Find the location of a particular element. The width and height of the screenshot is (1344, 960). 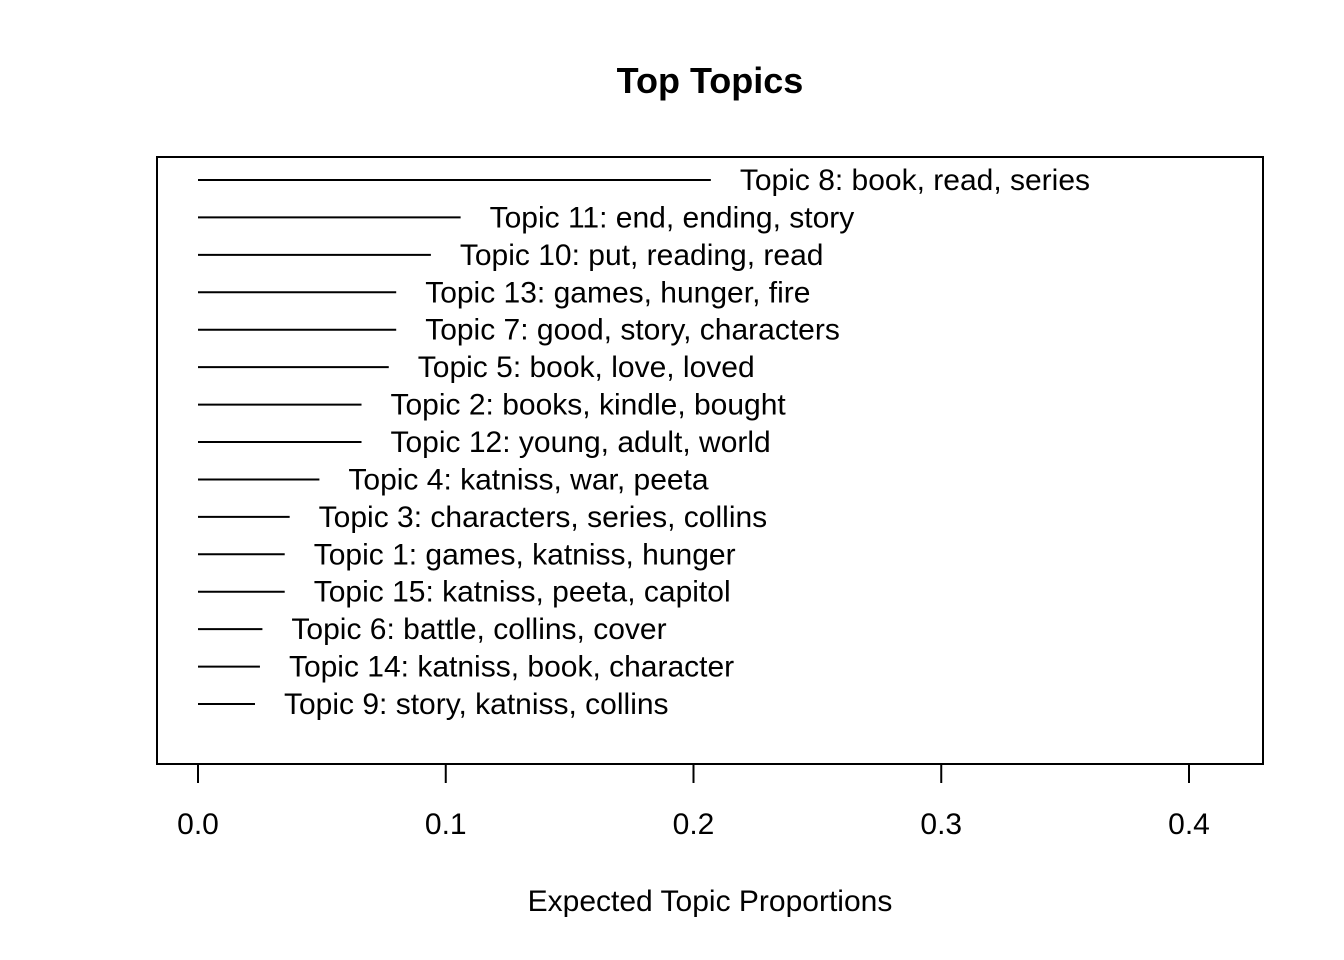

topic-label: Topic 6: battle, collins, cover is located at coordinates (478, 629).